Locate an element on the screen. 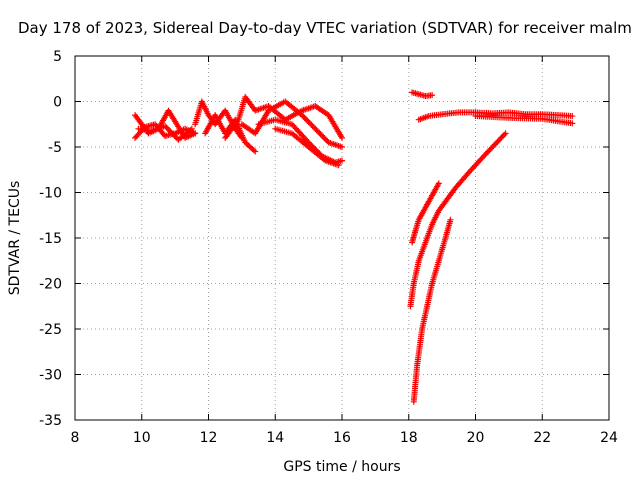  y-tick-label: -35 is located at coordinates (50, 421).